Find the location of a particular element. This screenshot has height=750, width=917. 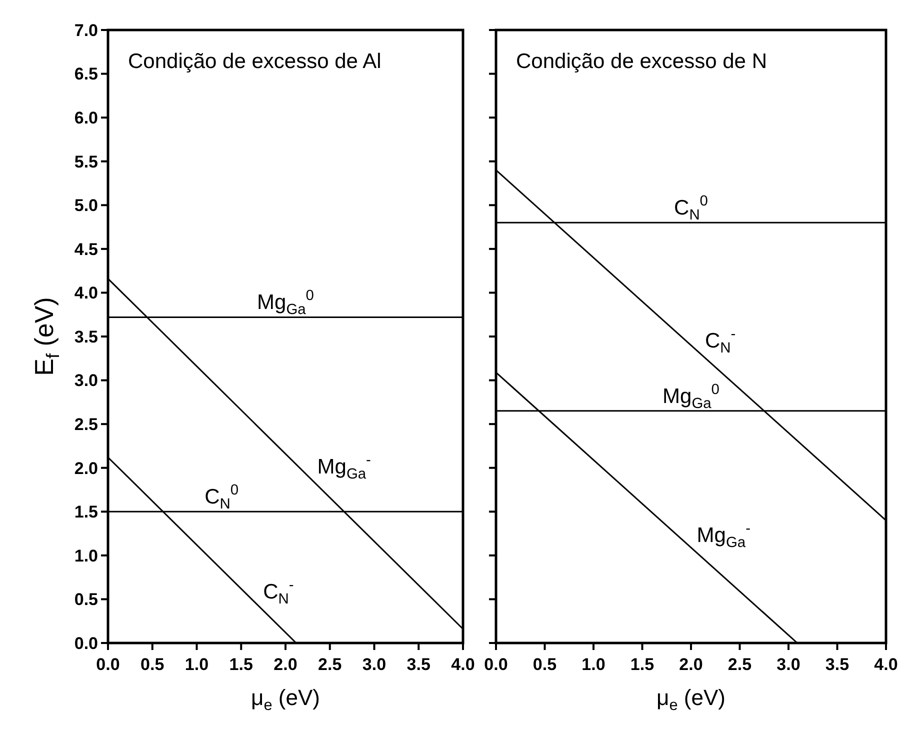

y-tick-label: 4.5 is located at coordinates (86, 249).